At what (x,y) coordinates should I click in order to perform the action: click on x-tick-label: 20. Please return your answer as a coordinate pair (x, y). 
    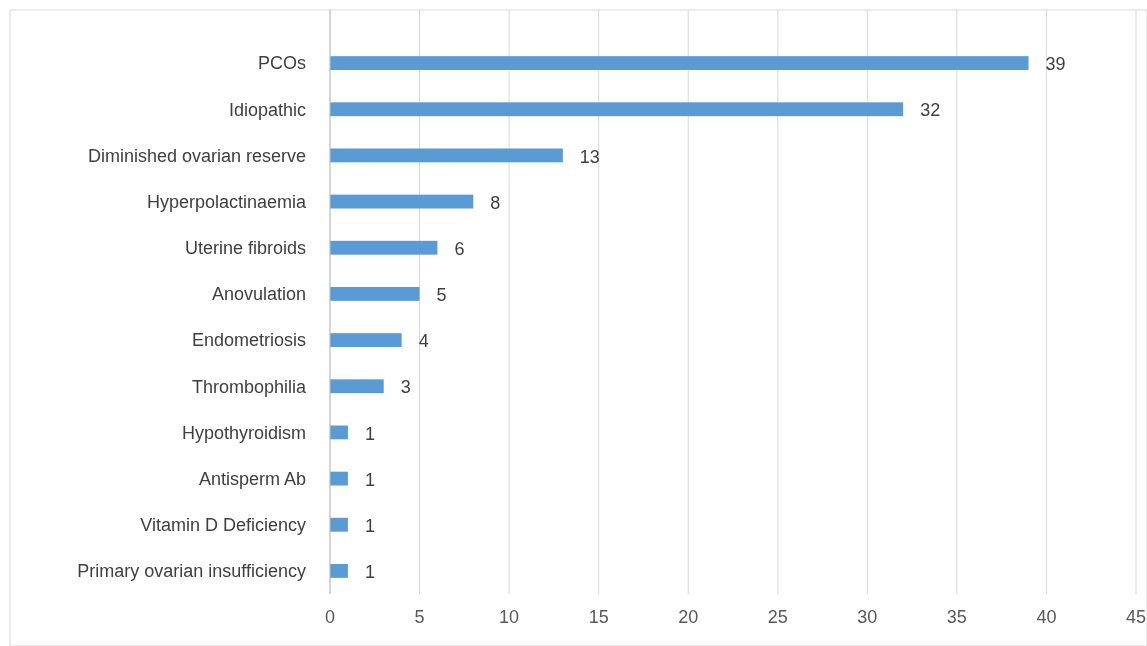
    Looking at the image, I should click on (688, 616).